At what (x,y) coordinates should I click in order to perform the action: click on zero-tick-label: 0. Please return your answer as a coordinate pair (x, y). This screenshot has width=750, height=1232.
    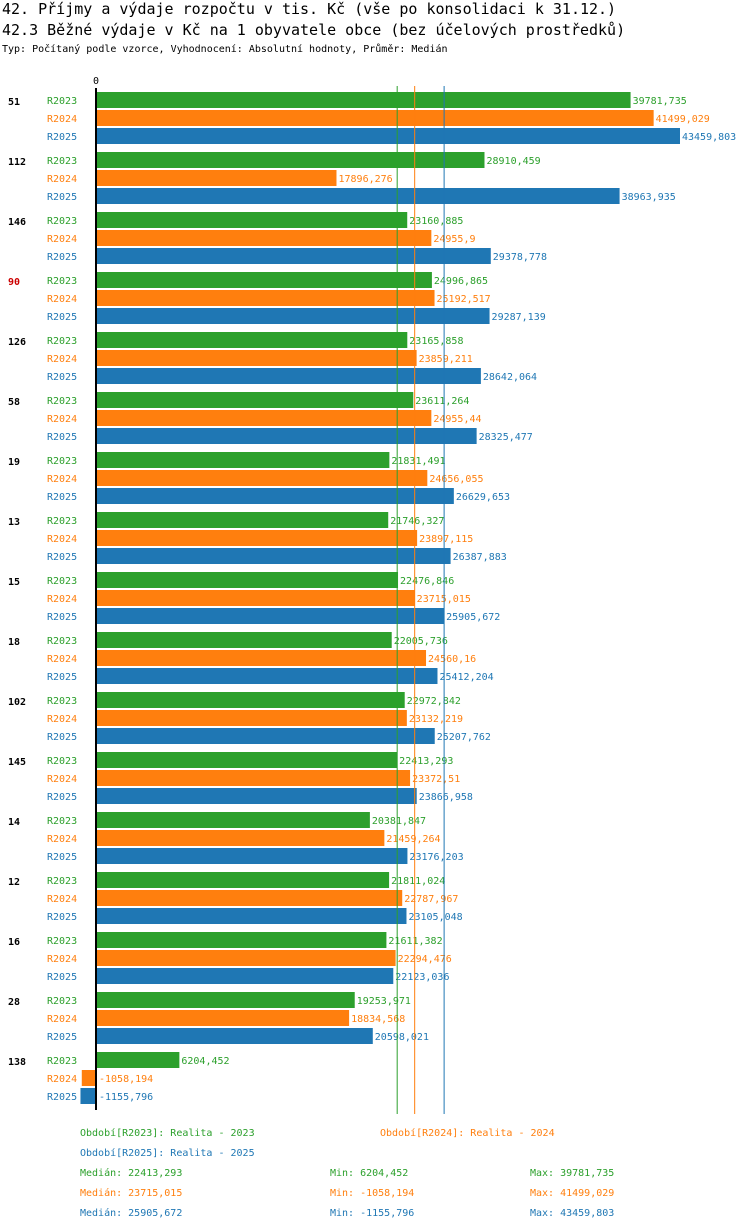
    Looking at the image, I should click on (96, 81).